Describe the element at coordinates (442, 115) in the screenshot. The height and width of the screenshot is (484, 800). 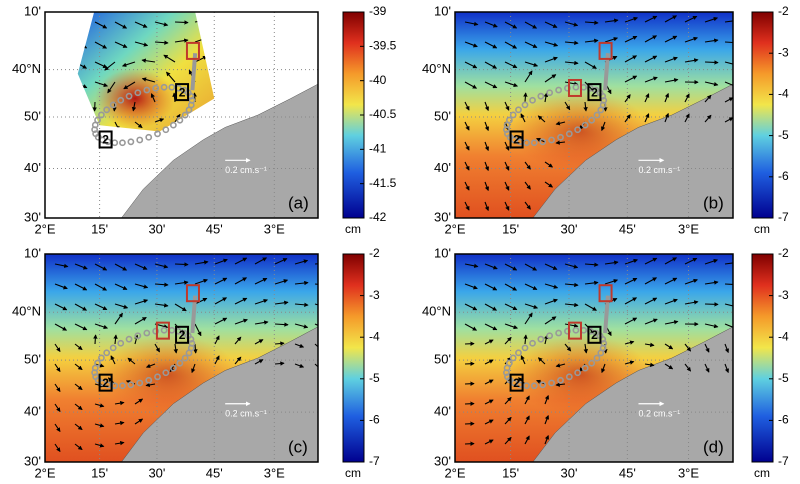
I see `y-tick-label: 50'` at that location.